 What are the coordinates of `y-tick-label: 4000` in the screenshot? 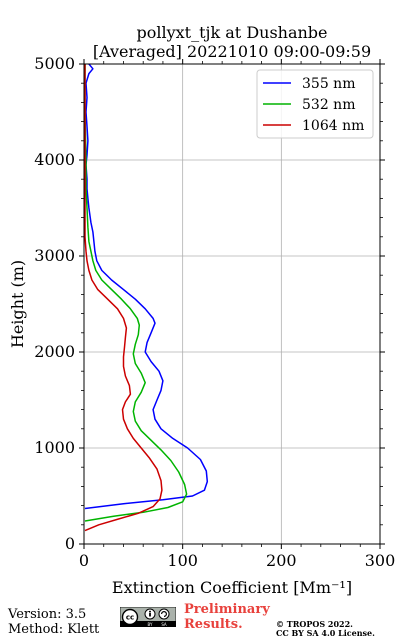 It's located at (54, 159).